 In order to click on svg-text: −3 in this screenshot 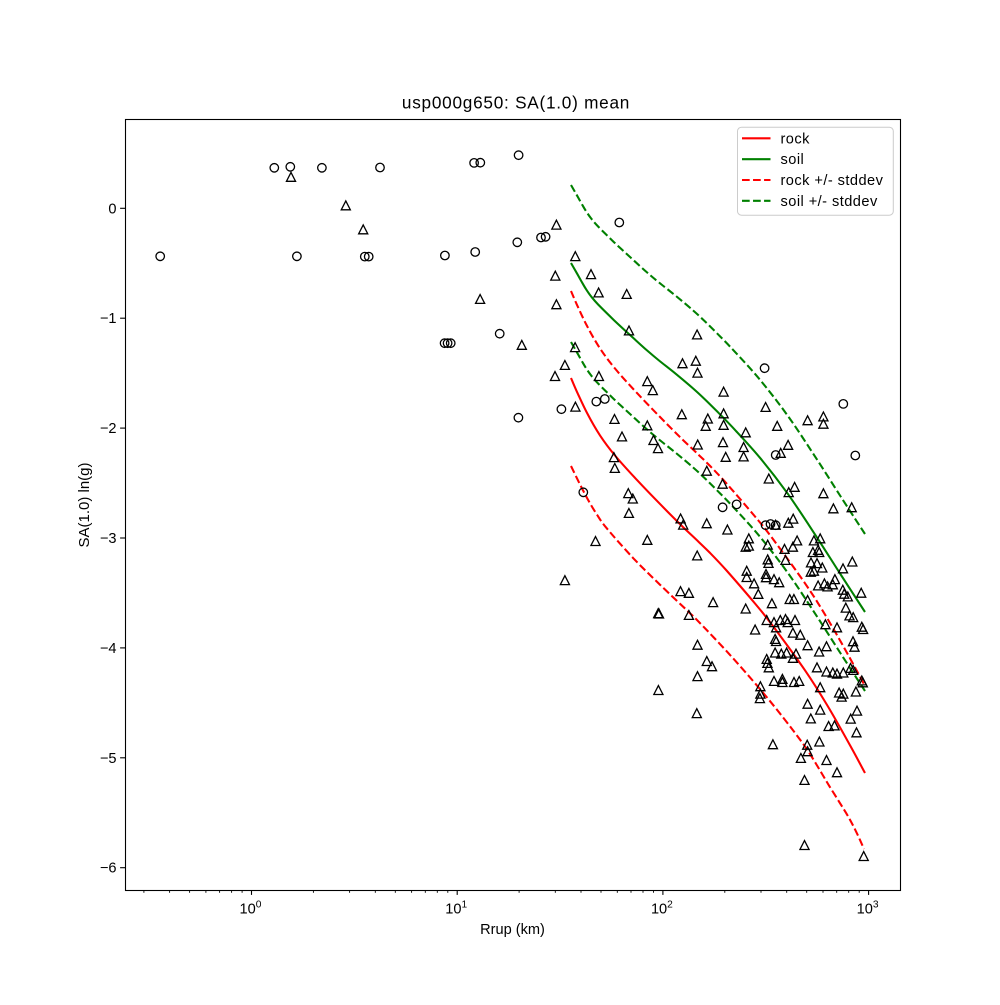, I will do `click(108, 539)`.